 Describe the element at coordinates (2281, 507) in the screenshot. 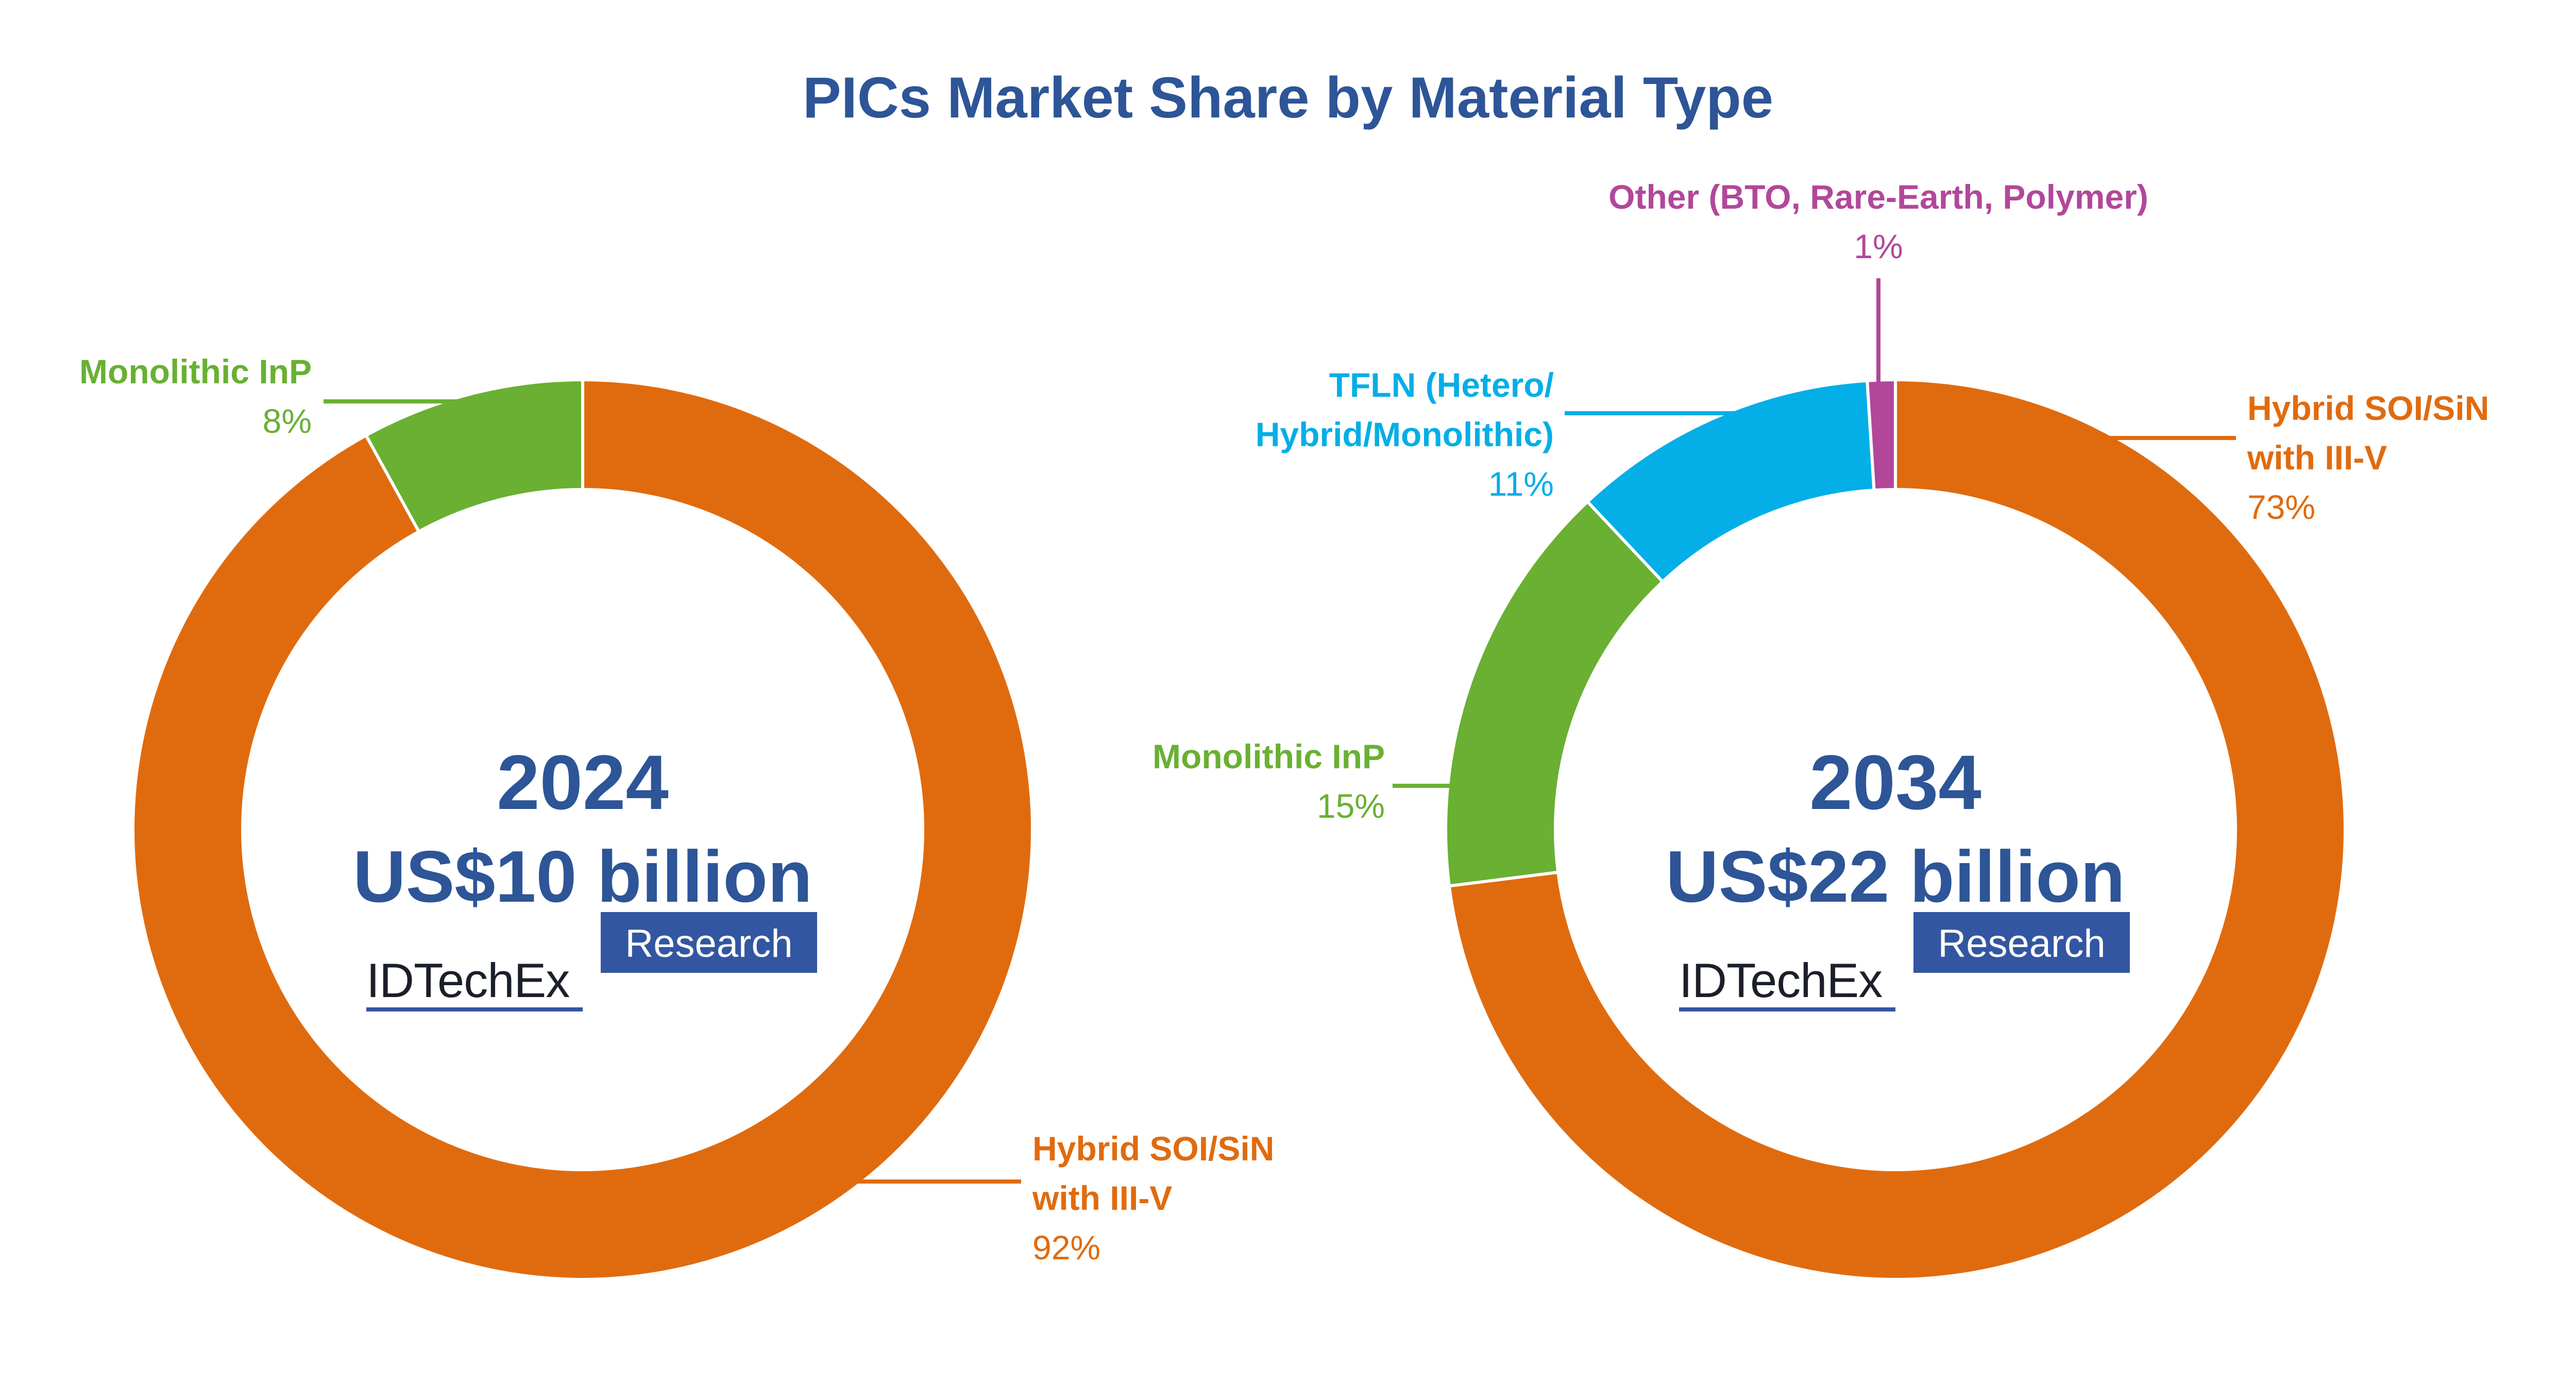

I see `slice-value-label: 73%` at that location.